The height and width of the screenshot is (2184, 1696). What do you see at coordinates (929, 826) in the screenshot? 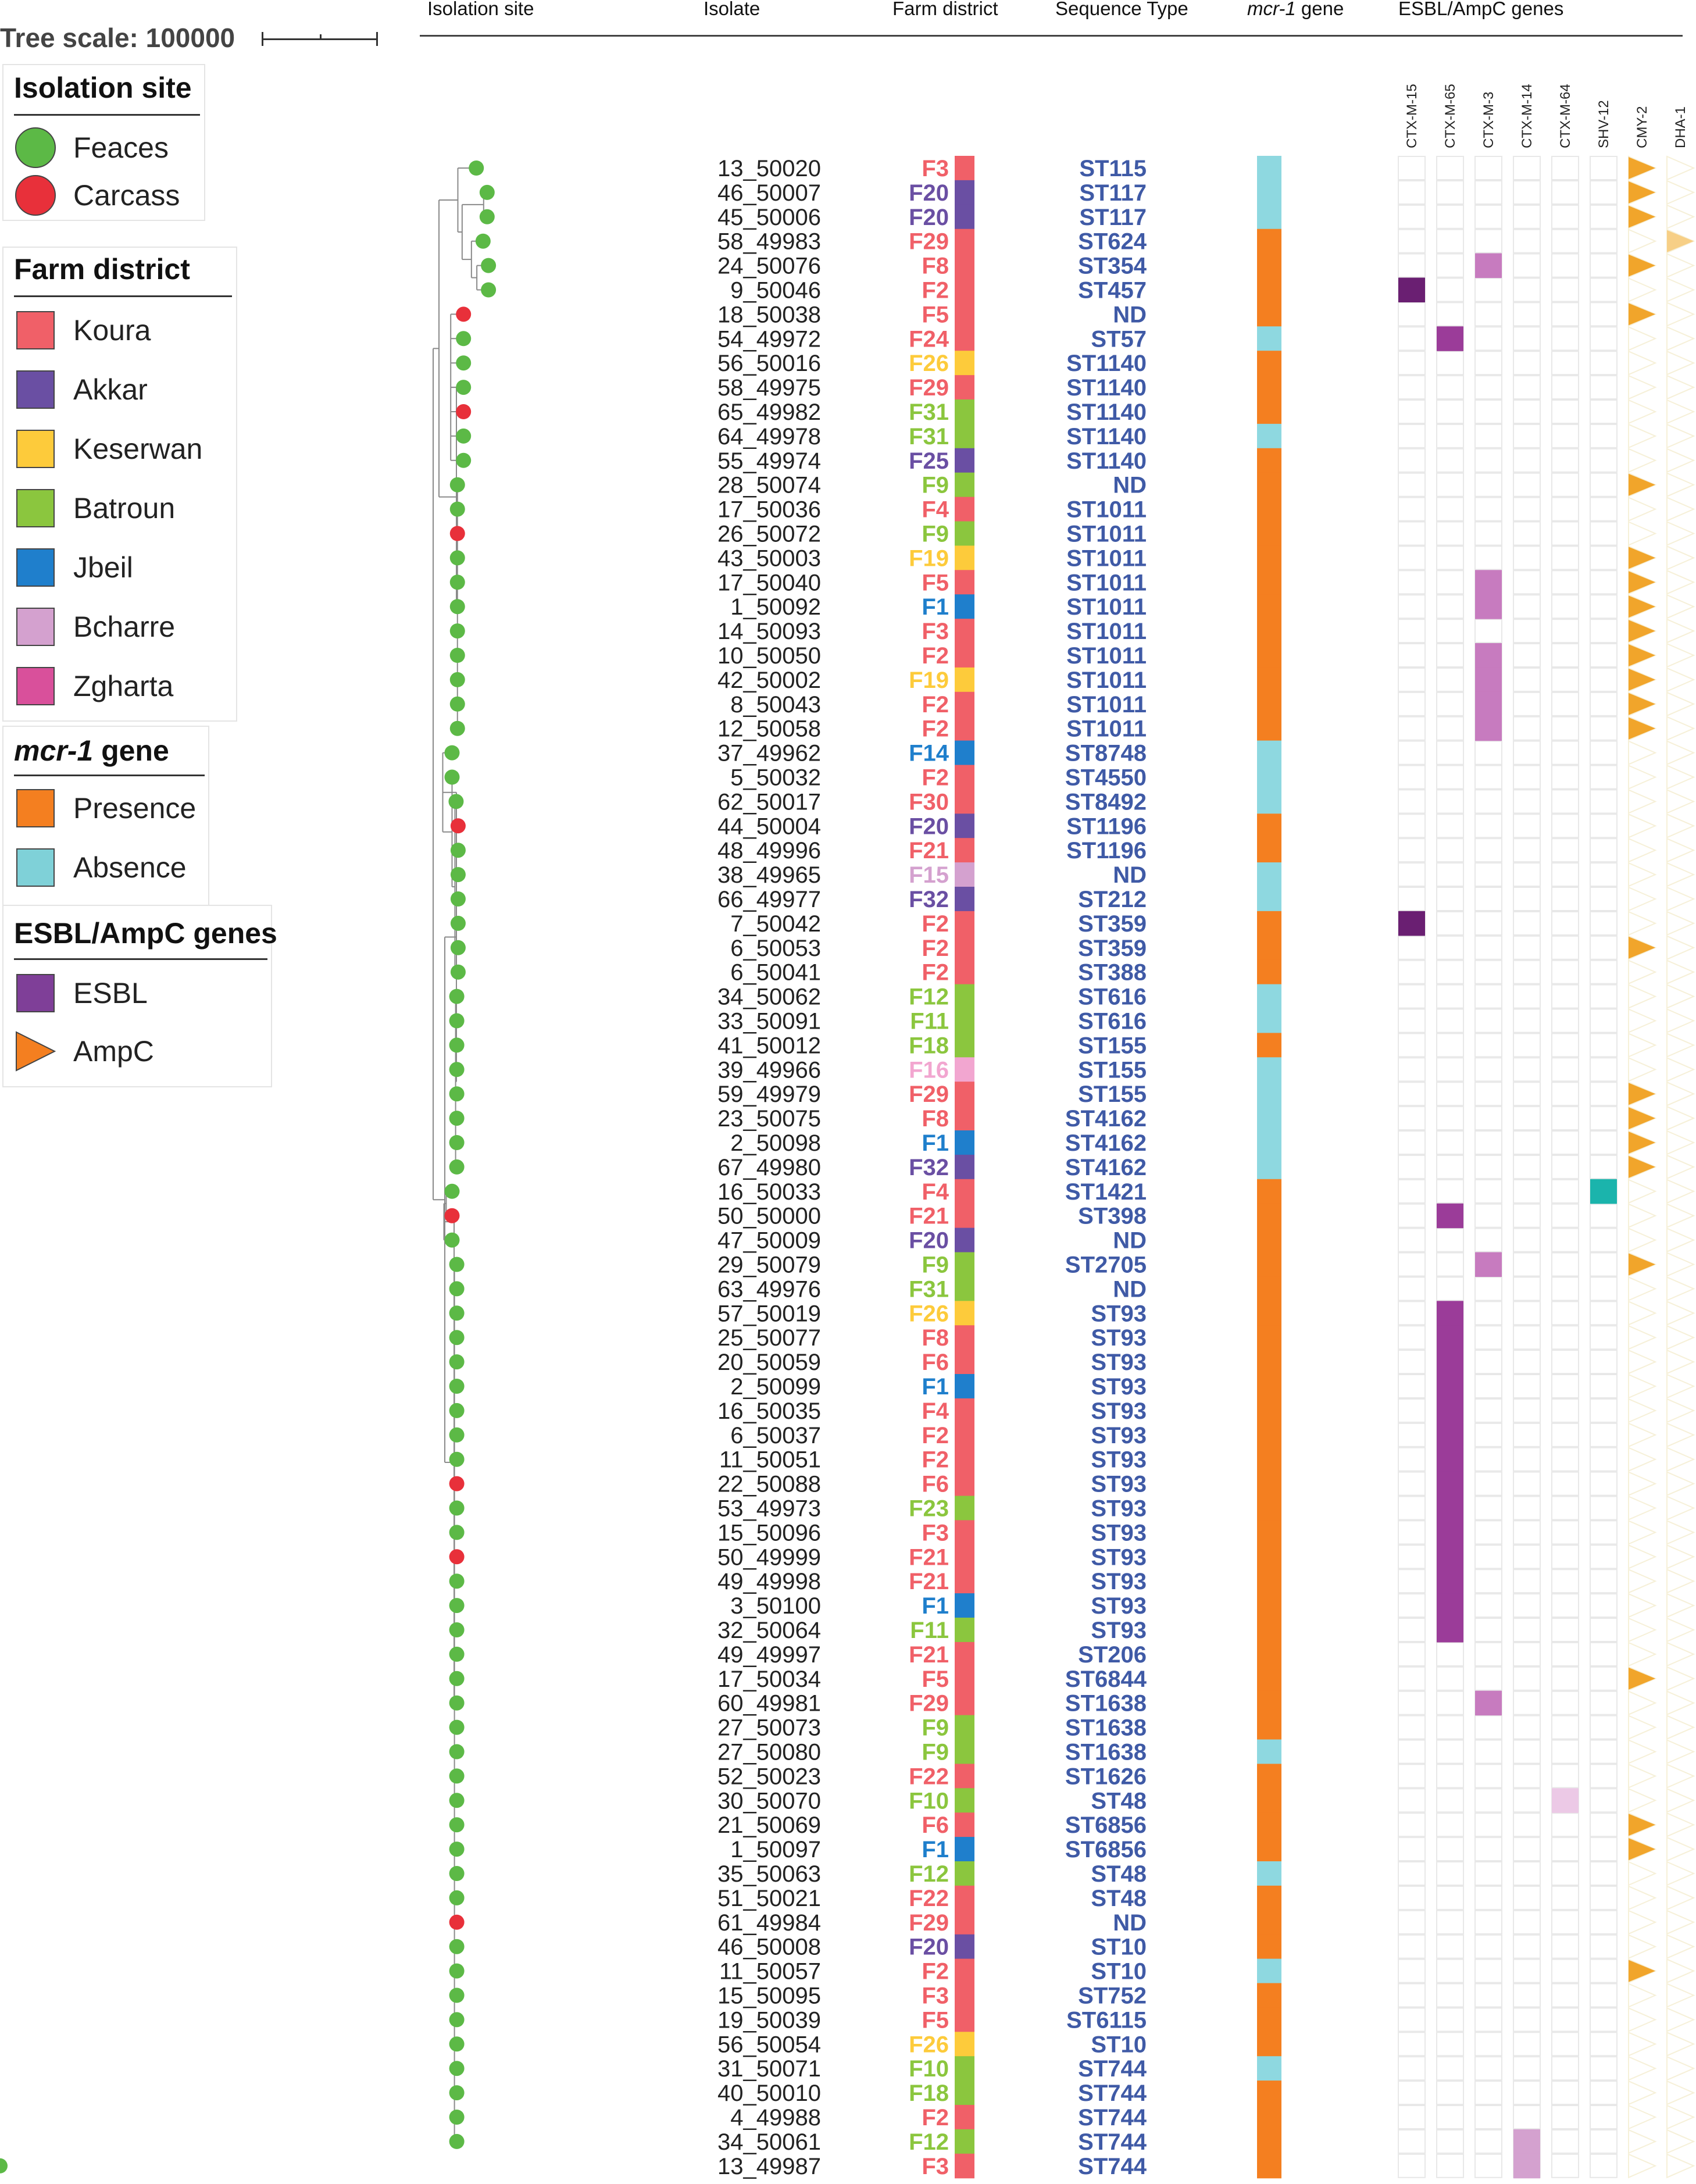
I see `farm-label: F20` at bounding box center [929, 826].